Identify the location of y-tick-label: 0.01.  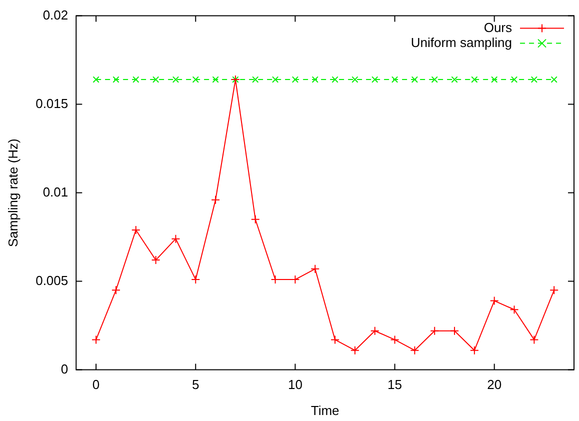
(55, 192).